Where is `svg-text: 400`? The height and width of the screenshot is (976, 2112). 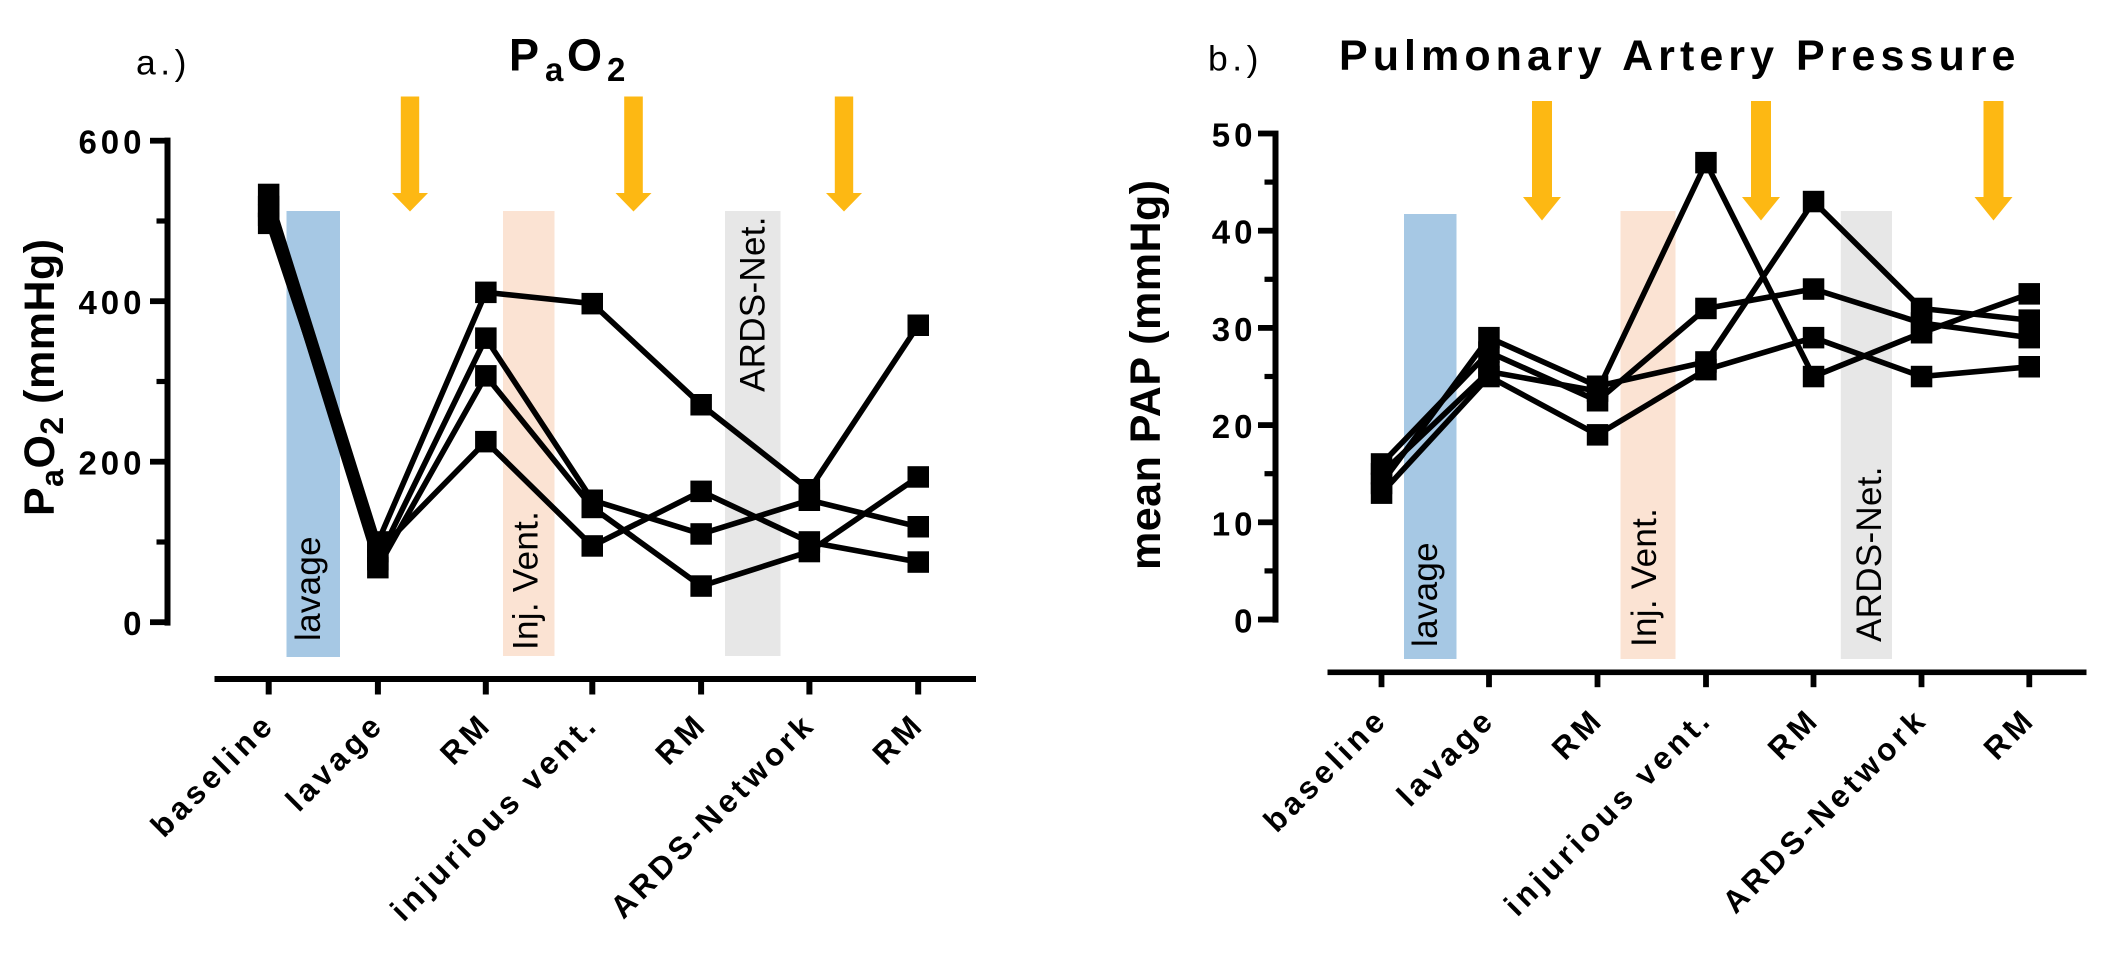 svg-text: 400 is located at coordinates (111, 302).